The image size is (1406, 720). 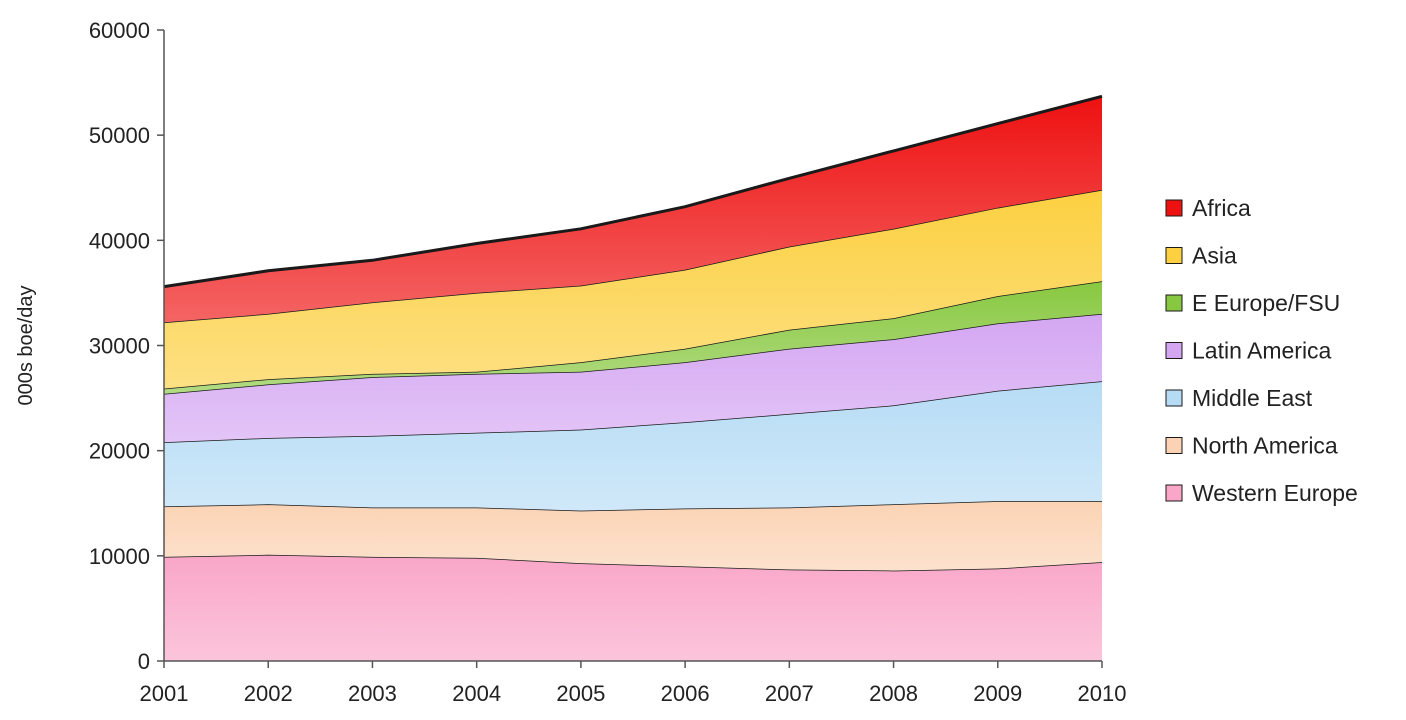 I want to click on y-axis-title: 000s boe/day, so click(x=26, y=345).